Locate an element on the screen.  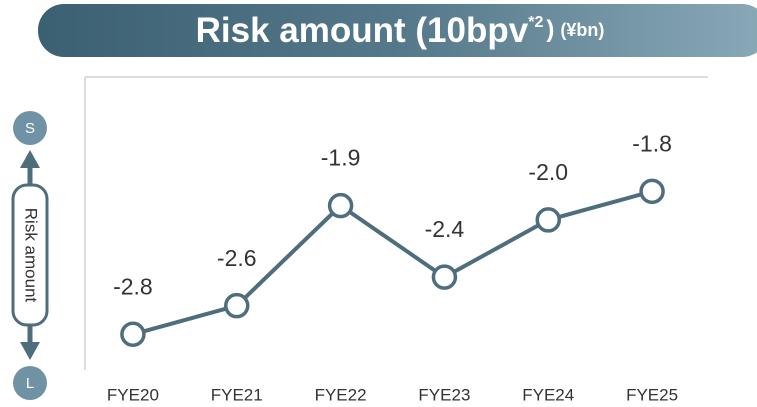
data-label: -2.8 is located at coordinates (133, 286).